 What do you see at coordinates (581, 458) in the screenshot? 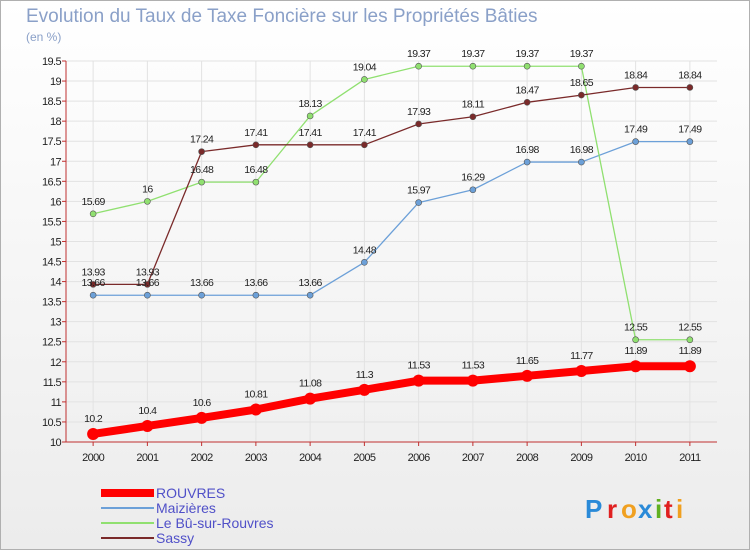
I see `x-tick-label: 2009` at bounding box center [581, 458].